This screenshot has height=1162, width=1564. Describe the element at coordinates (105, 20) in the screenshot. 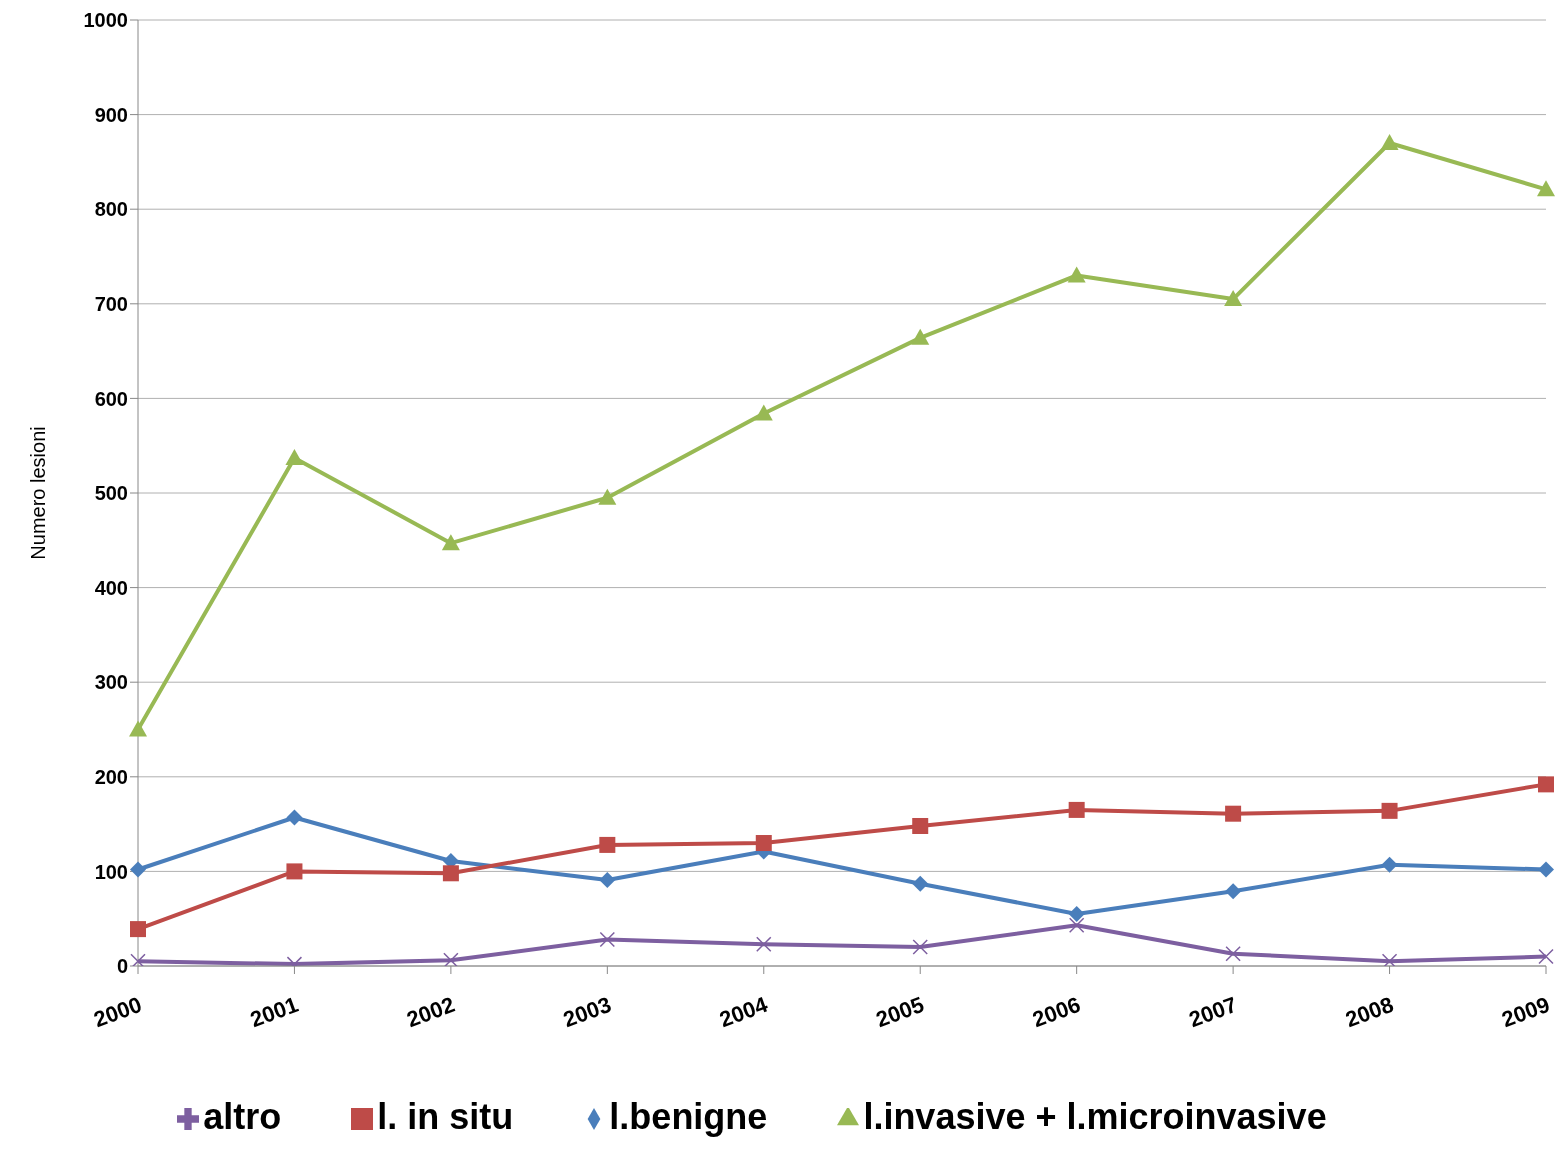

I see `y-tick-label: 1000` at that location.